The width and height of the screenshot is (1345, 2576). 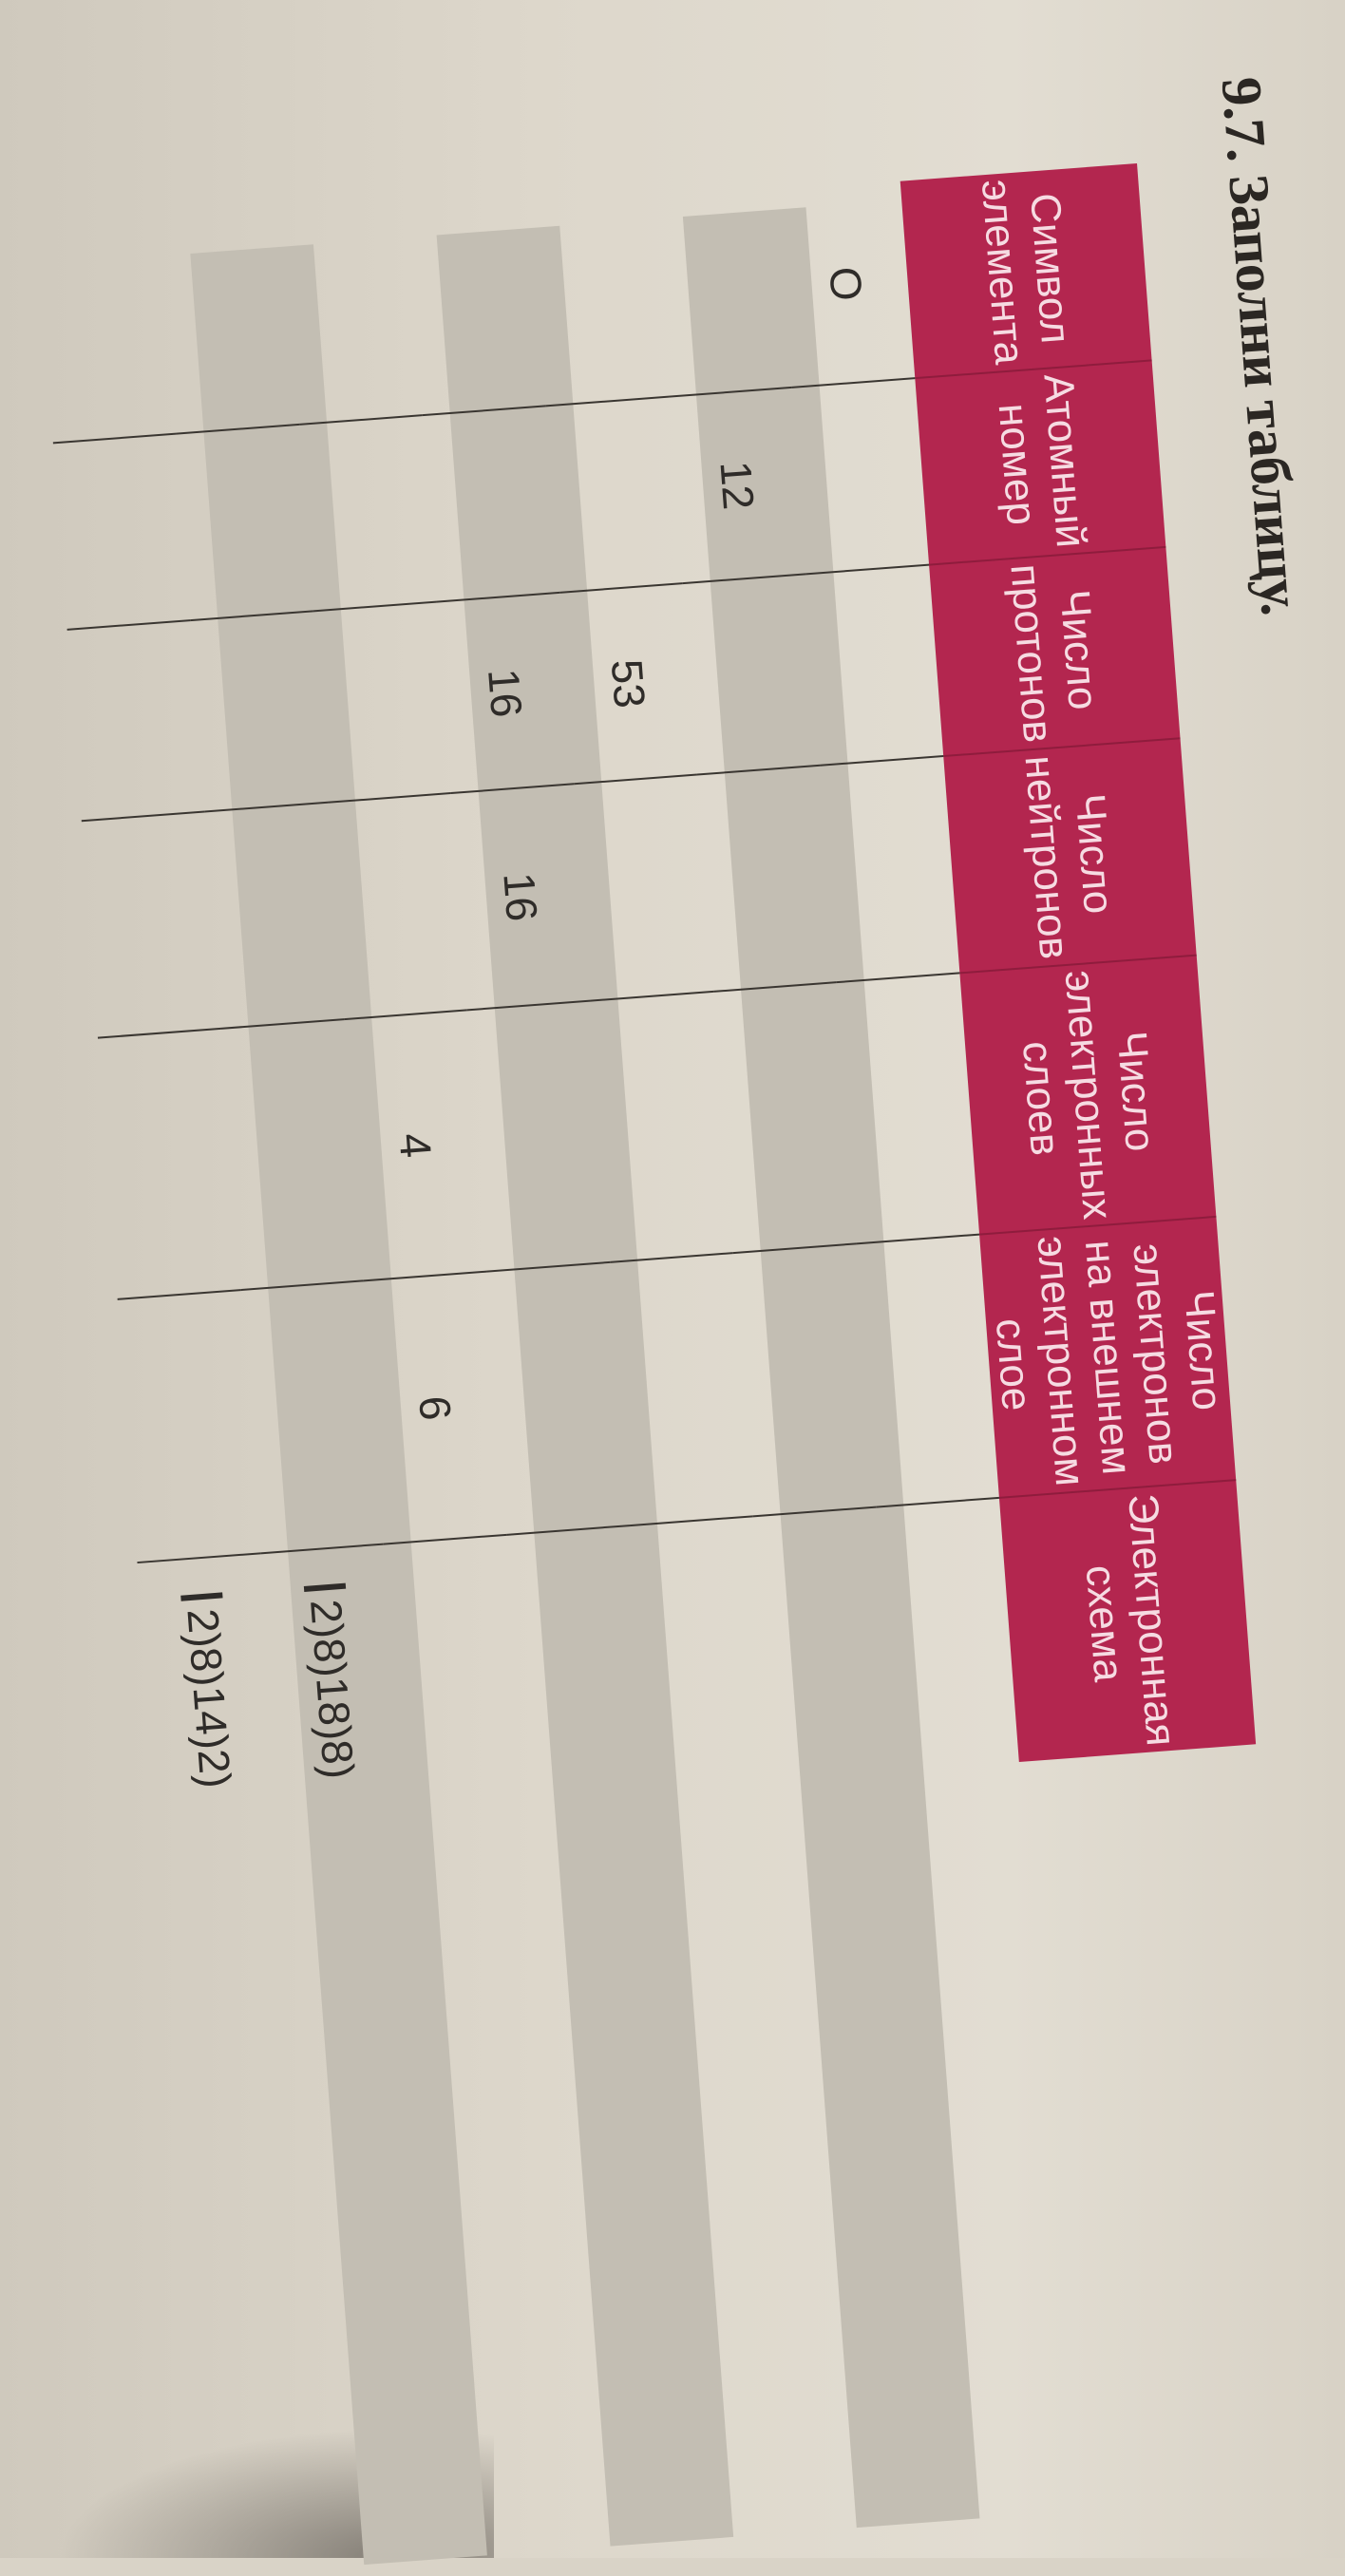 What do you see at coordinates (1127, 1621) in the screenshot?
I see `header-electron-scheme: Электронная схема` at bounding box center [1127, 1621].